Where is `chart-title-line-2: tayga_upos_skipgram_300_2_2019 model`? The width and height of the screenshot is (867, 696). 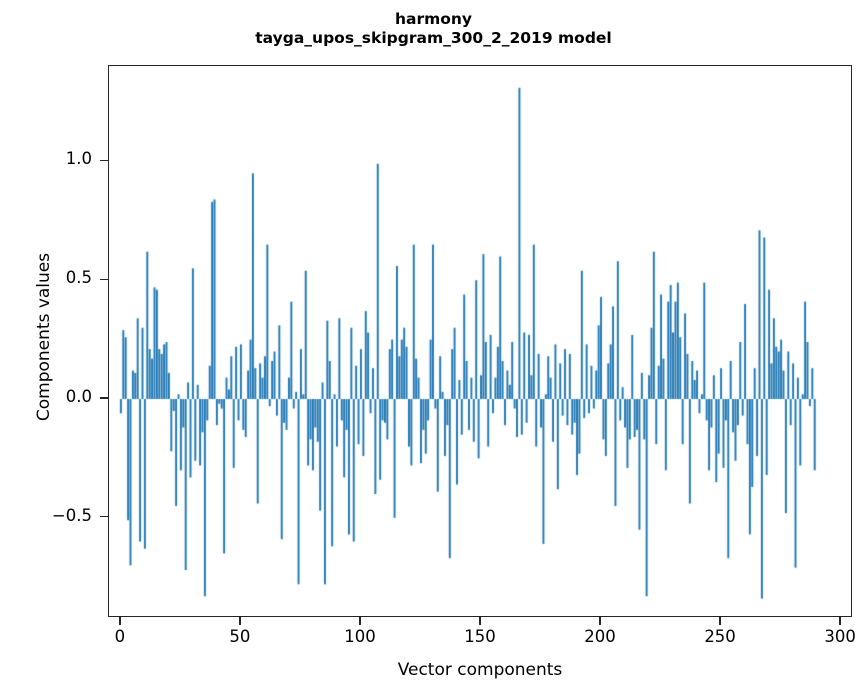 chart-title-line-2: tayga_upos_skipgram_300_2_2019 model is located at coordinates (433, 38).